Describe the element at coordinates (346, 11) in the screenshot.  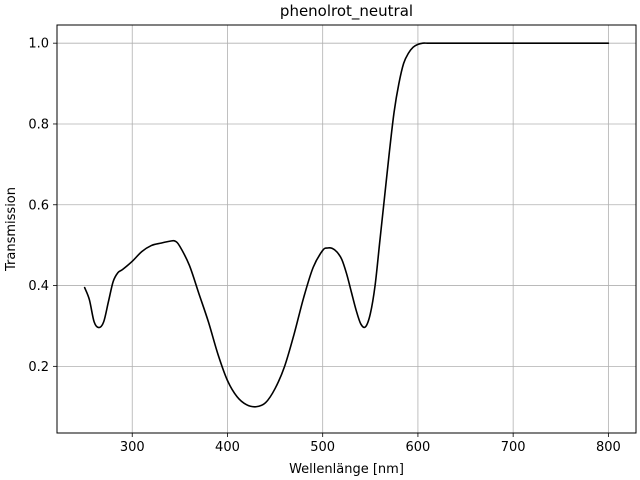
I see `chart-title: phenolrot_neutral` at that location.